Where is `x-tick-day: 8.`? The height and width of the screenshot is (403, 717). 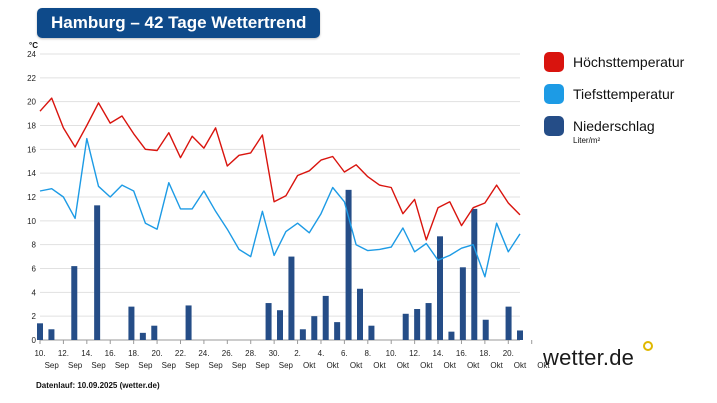 x-tick-day: 8. is located at coordinates (367, 353).